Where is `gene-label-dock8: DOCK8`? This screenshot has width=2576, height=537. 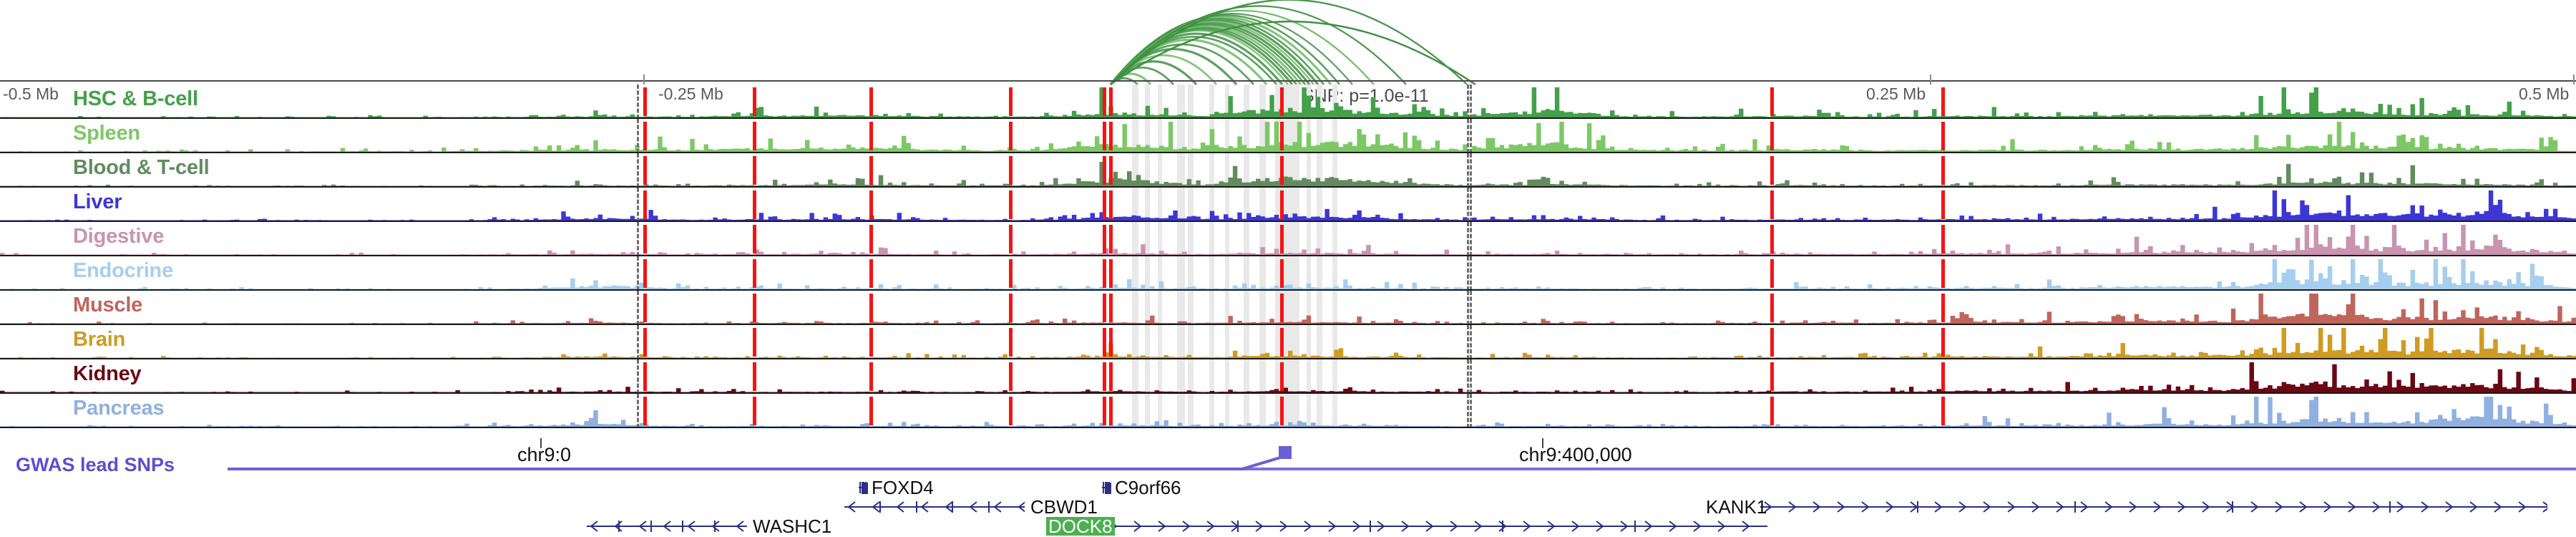 gene-label-dock8: DOCK8 is located at coordinates (1080, 526).